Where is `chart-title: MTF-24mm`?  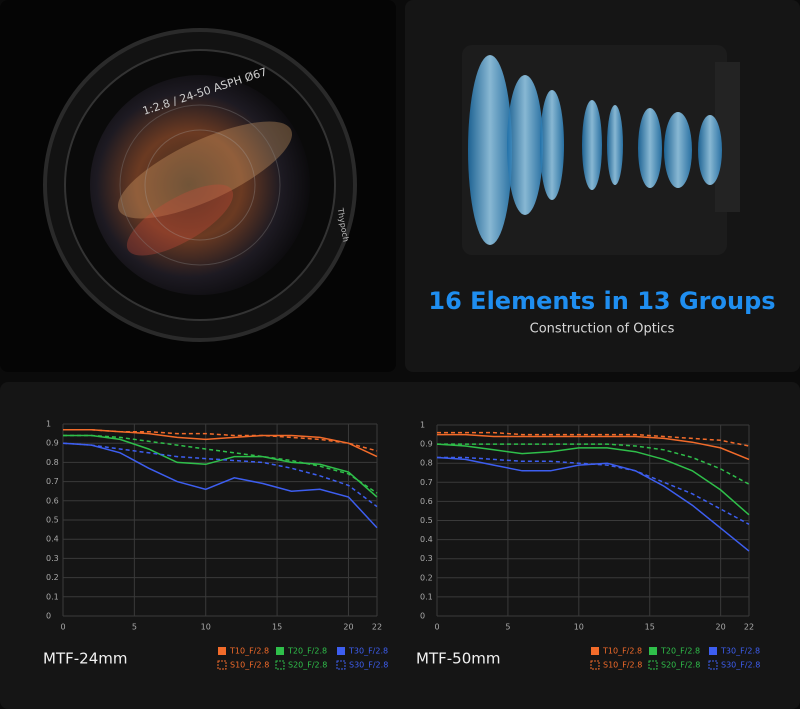
chart-title: MTF-24mm is located at coordinates (85, 659).